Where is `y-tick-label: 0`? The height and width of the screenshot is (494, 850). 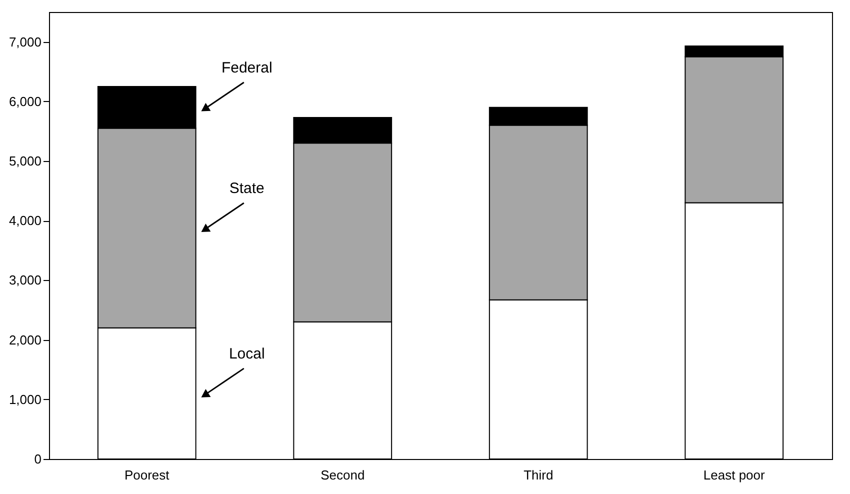 y-tick-label: 0 is located at coordinates (38, 459).